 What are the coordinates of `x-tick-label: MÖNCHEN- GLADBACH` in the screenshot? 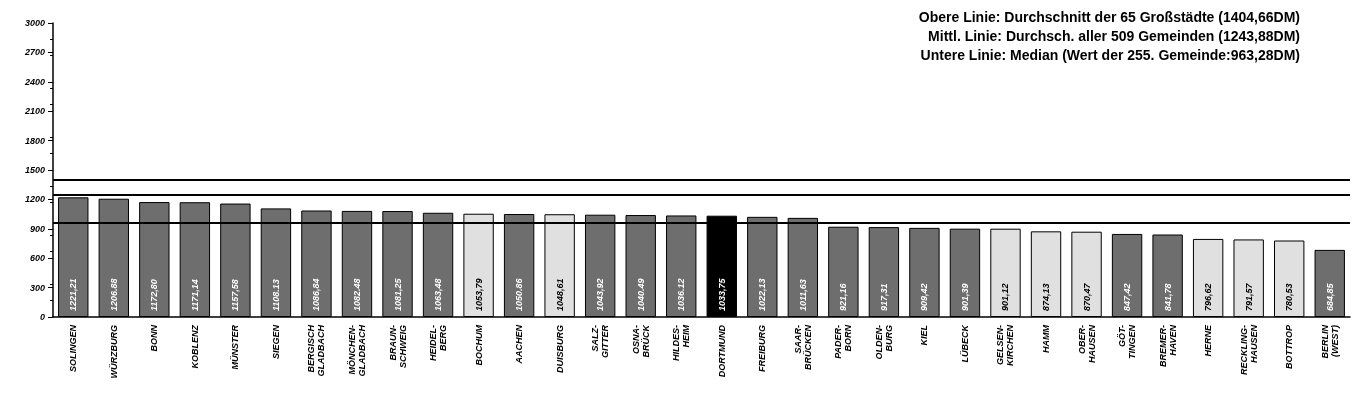 It's located at (356, 350).